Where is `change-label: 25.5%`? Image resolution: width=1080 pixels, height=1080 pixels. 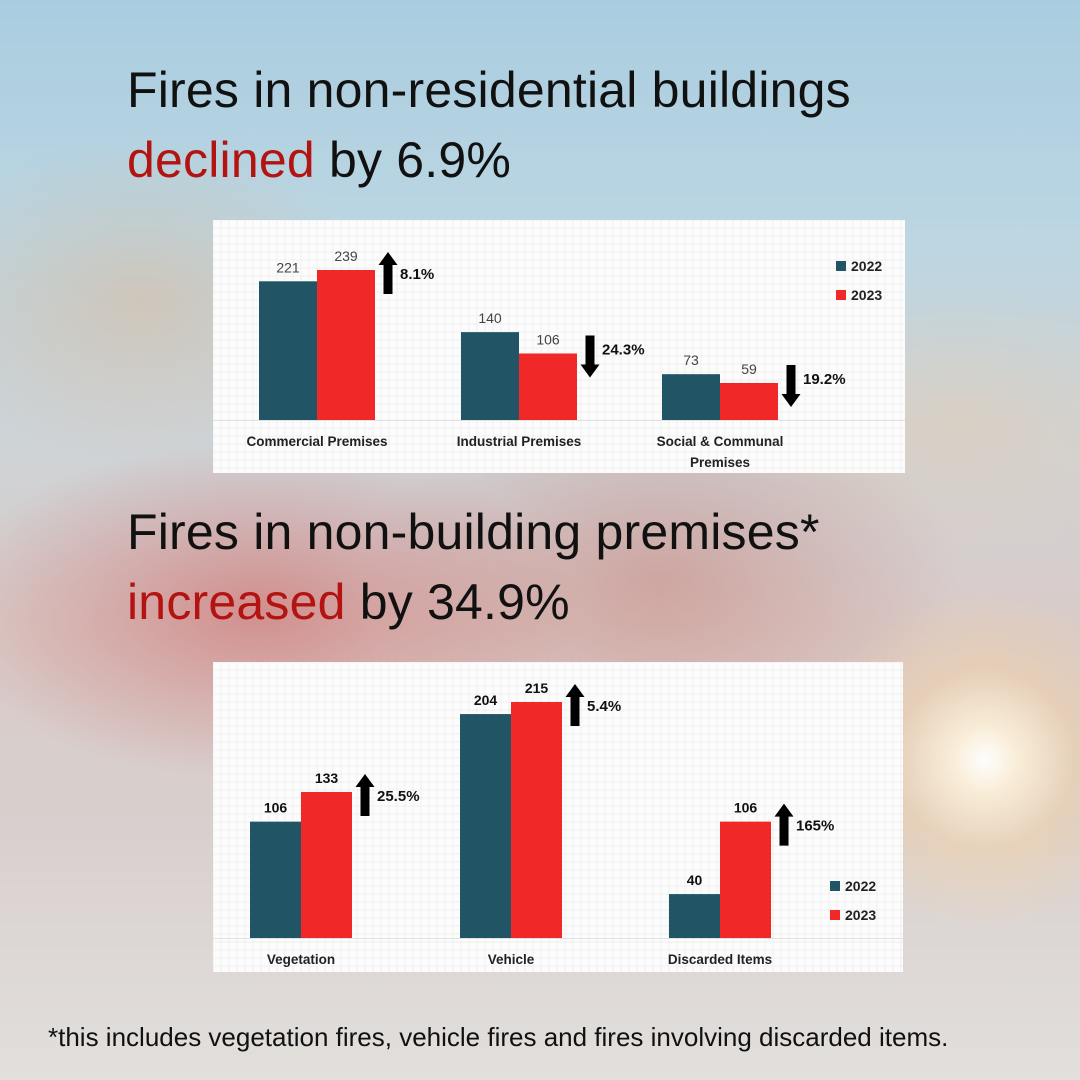
change-label: 25.5% is located at coordinates (398, 796).